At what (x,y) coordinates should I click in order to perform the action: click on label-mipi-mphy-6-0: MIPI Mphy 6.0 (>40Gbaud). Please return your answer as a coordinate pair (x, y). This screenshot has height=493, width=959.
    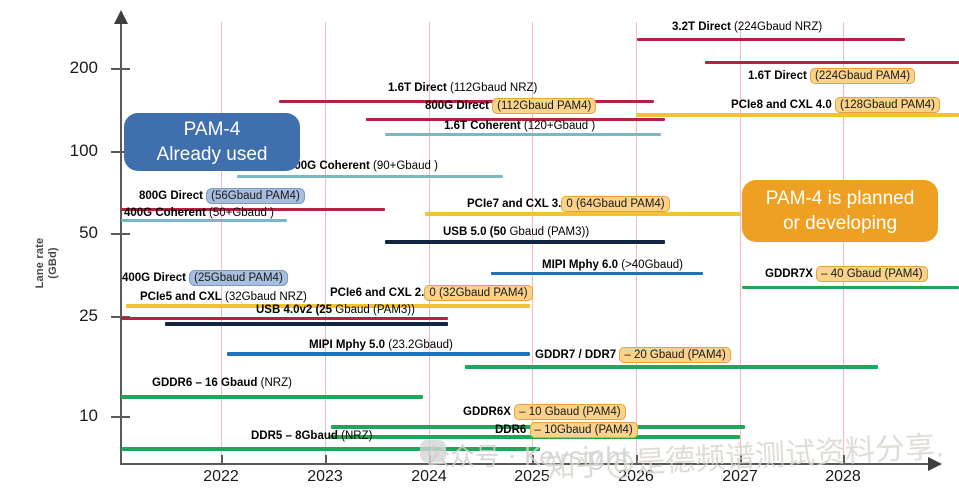
    Looking at the image, I should click on (612, 265).